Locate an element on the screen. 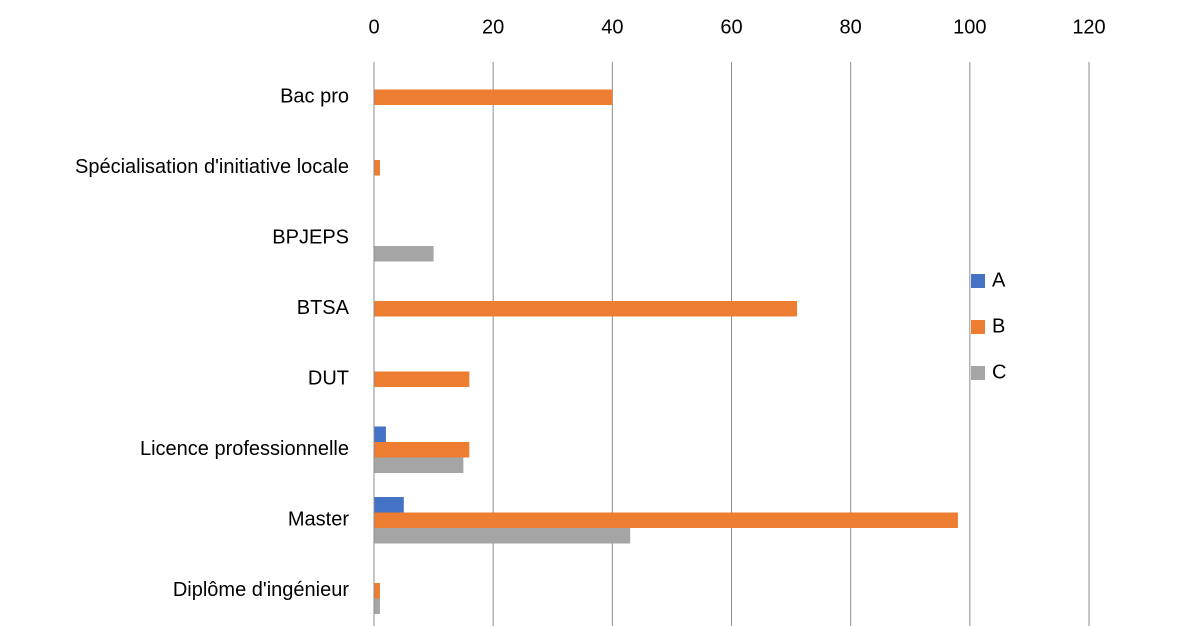 The height and width of the screenshot is (626, 1192). legend-label: C is located at coordinates (999, 372).